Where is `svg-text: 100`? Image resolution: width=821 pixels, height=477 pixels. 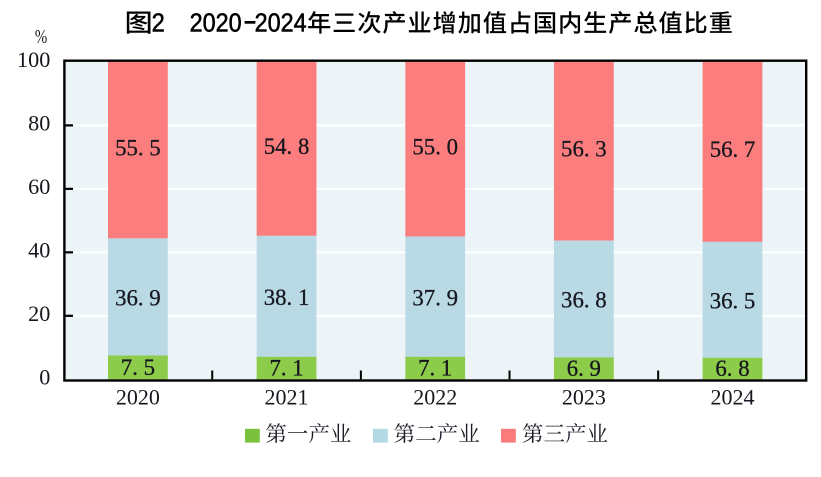
svg-text: 100 is located at coordinates (33, 59).